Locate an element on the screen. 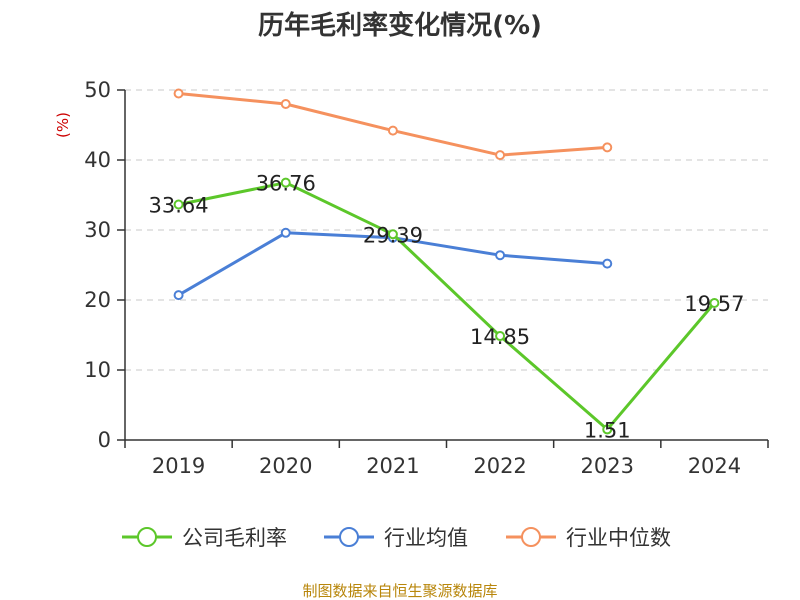 The width and height of the screenshot is (800, 600). data-label: 33.64 is located at coordinates (179, 206).